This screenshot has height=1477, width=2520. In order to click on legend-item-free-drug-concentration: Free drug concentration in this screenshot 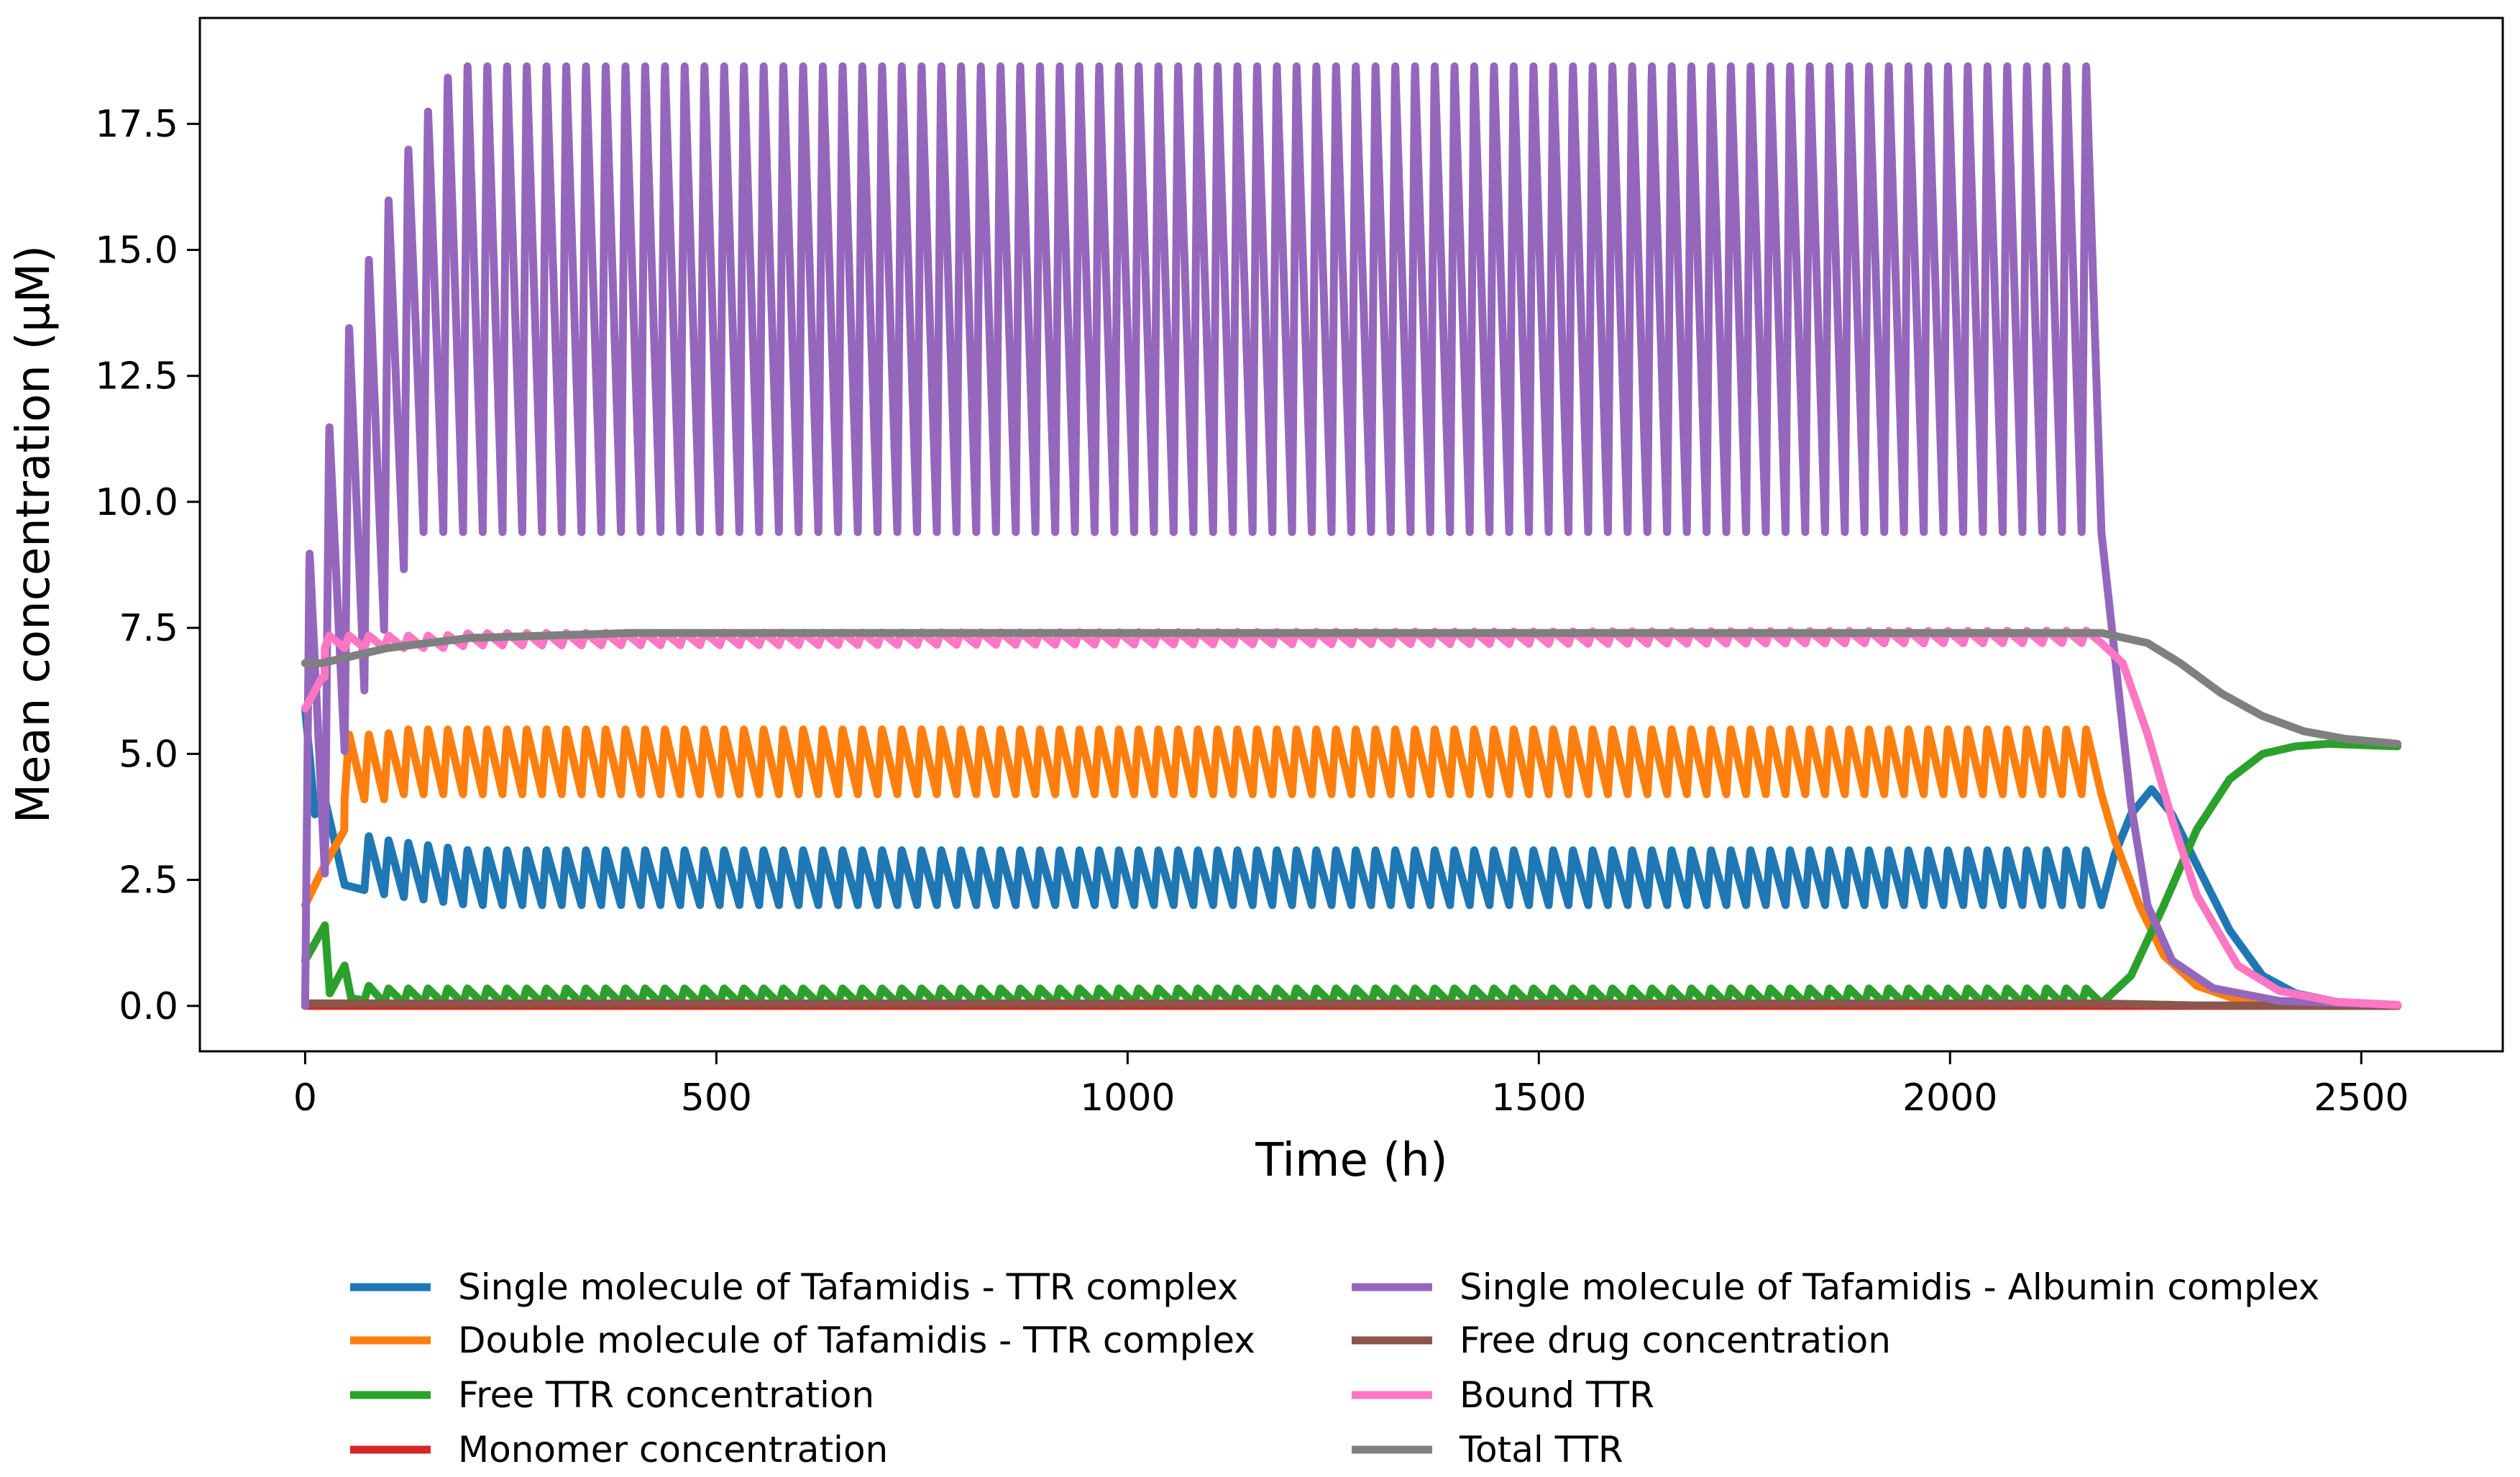, I will do `click(1621, 1340)`.